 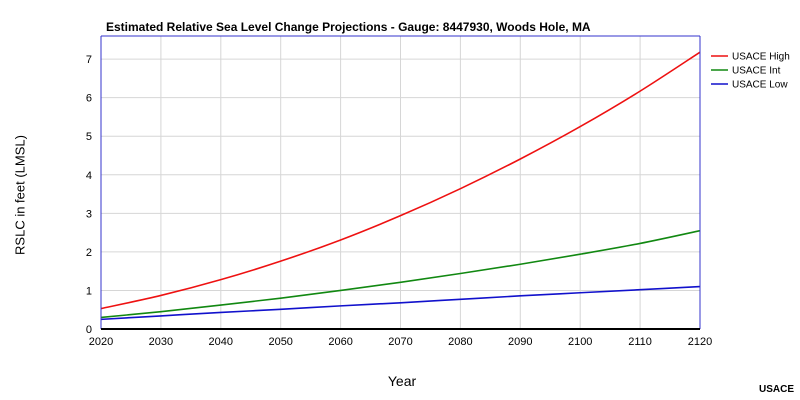 What do you see at coordinates (580, 342) in the screenshot?
I see `x-tick-label: 2100` at bounding box center [580, 342].